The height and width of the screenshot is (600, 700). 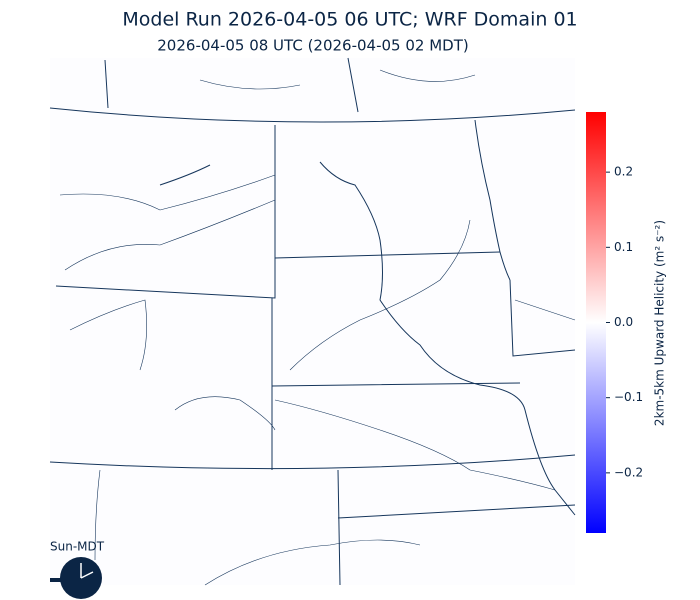 What do you see at coordinates (77, 569) in the screenshot?
I see `clock: Sun-MDT` at bounding box center [77, 569].